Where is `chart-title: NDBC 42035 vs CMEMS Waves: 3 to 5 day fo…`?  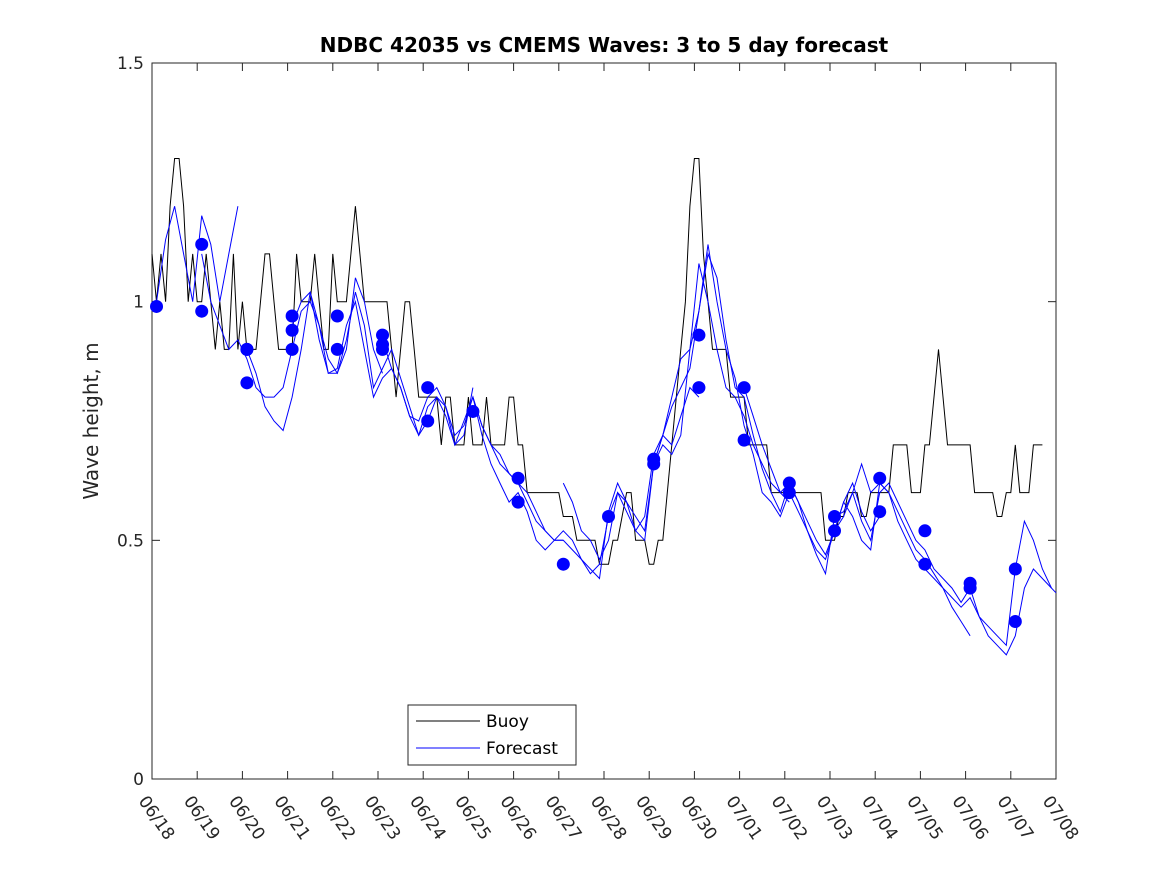 chart-title: NDBC 42035 vs CMEMS Waves: 3 to 5 day fo… is located at coordinates (604, 45).